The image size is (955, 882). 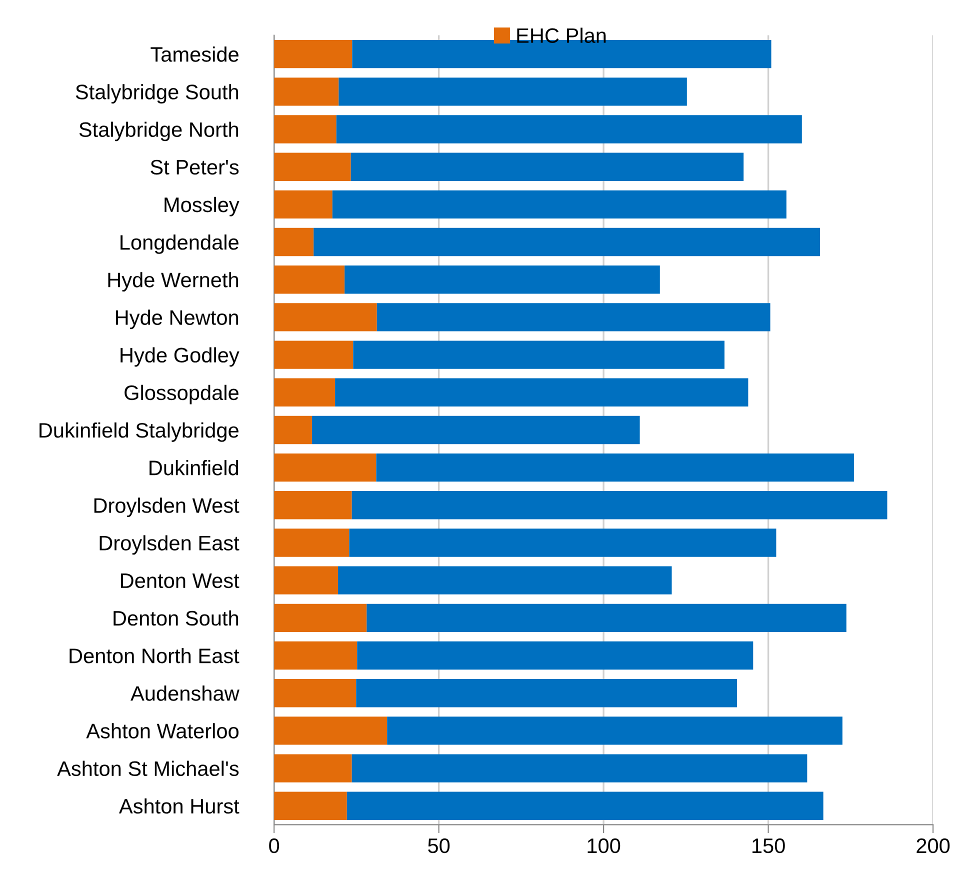 I want to click on y-tick-label: Hyde Godley, so click(x=180, y=357).